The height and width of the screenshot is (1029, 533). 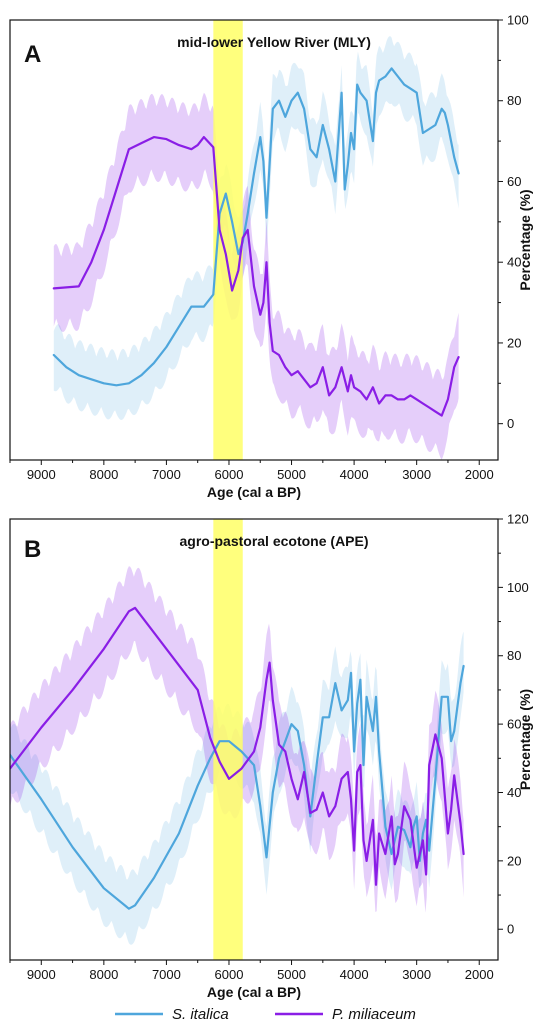 What do you see at coordinates (274, 42) in the screenshot?
I see `panel-title: mid-lower Yellow River (MLY)` at bounding box center [274, 42].